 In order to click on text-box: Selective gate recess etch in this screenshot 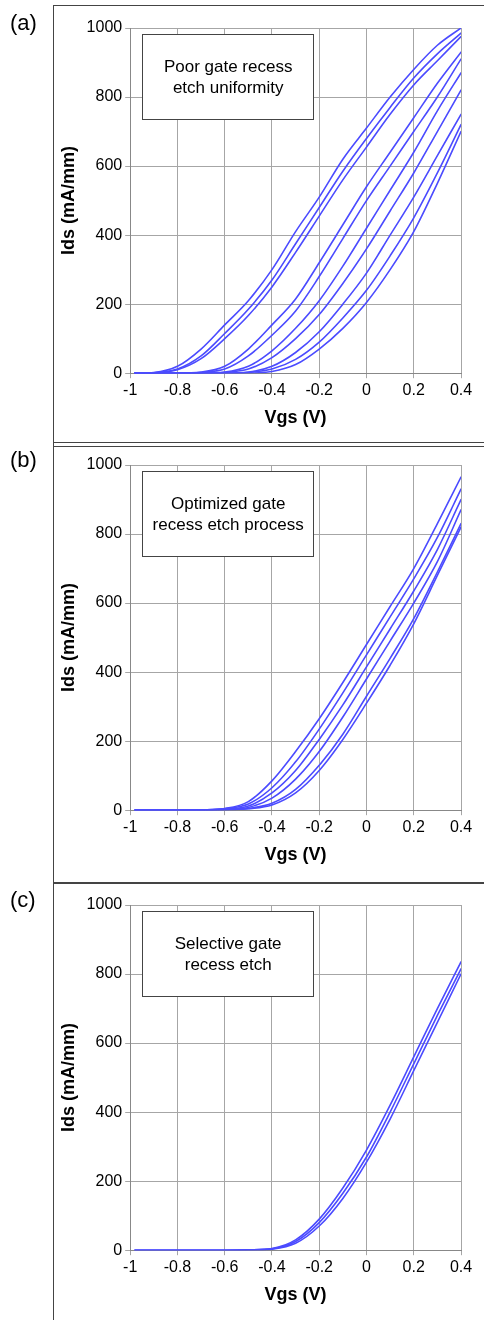, I will do `click(228, 954)`.